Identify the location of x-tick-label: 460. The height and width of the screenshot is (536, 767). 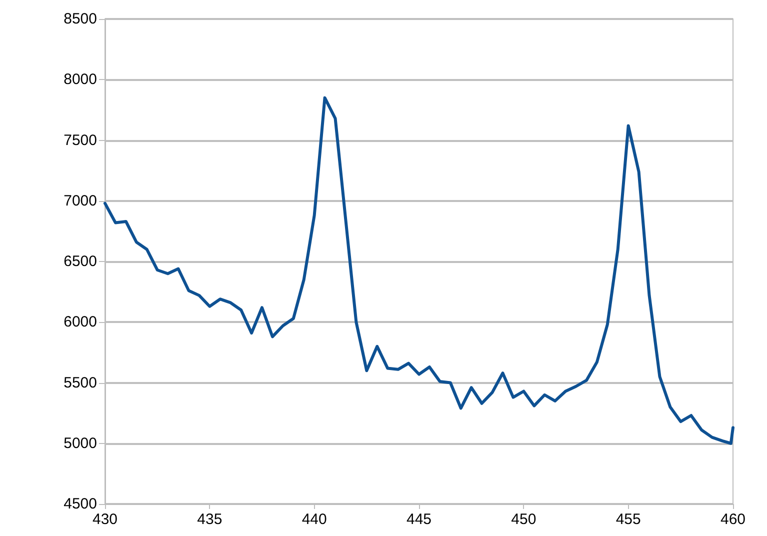
(733, 519).